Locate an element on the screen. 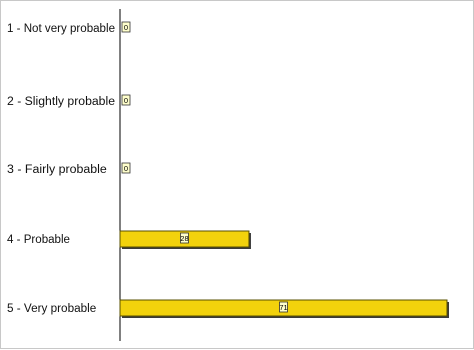 Image resolution: width=474 pixels, height=350 pixels. category-label: 2 - Slightly probable is located at coordinates (61, 102).